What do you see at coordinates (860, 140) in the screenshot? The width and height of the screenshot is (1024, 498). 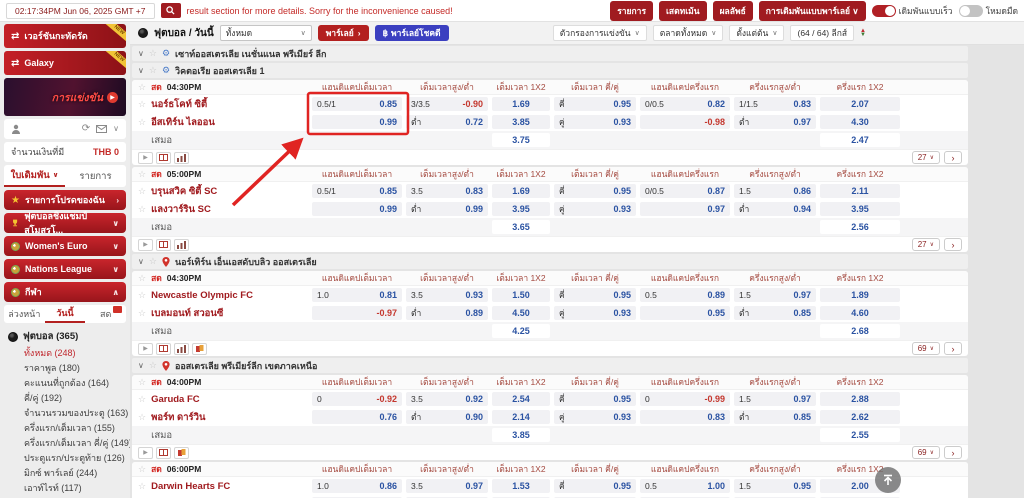 I see `odds-cell: 2.47` at bounding box center [860, 140].